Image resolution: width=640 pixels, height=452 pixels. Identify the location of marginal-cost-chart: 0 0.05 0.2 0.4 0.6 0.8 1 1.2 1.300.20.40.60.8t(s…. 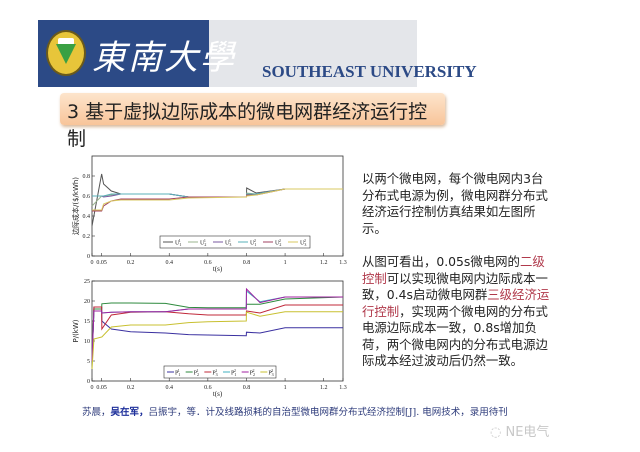
(209, 214).